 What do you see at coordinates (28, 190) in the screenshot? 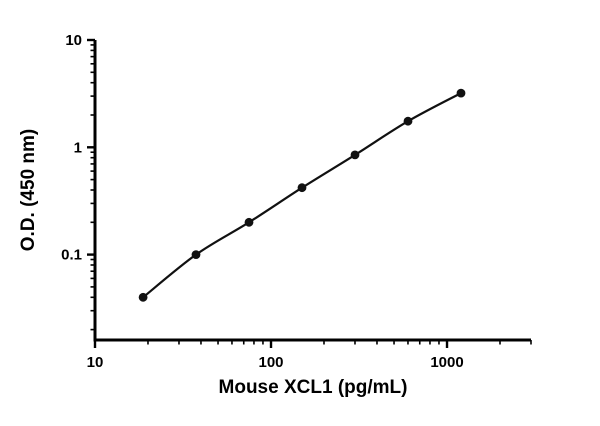
I see `y-axis-title: O.D. (450 nm)` at bounding box center [28, 190].